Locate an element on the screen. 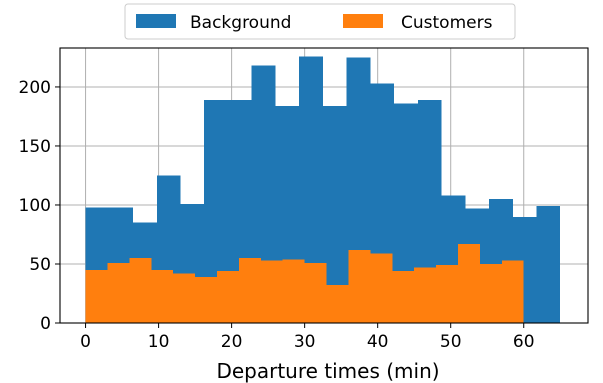  x-tick-label: 10 is located at coordinates (159, 342).